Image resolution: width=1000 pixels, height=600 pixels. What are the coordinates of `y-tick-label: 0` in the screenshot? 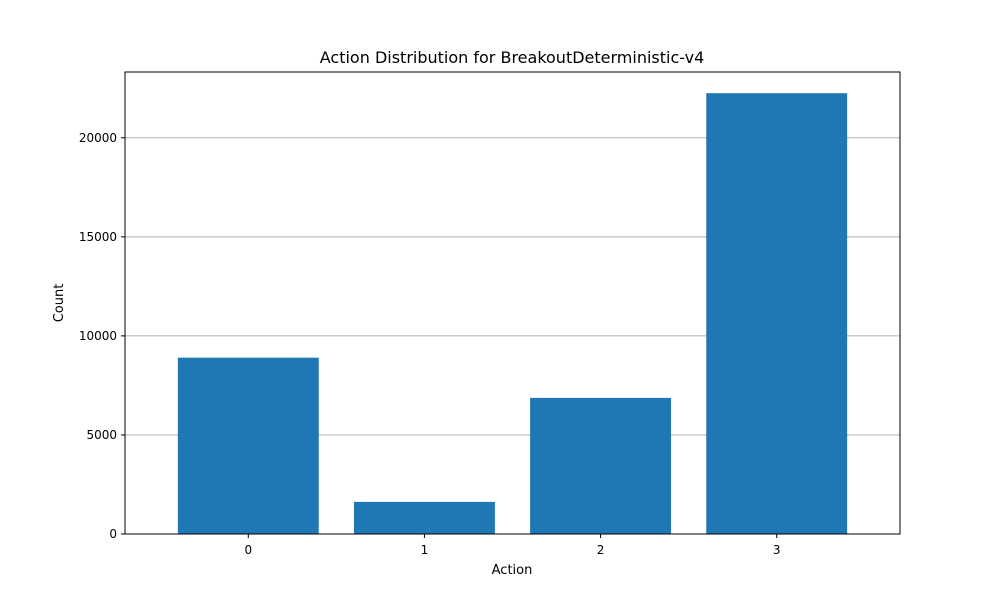 It's located at (113, 534).